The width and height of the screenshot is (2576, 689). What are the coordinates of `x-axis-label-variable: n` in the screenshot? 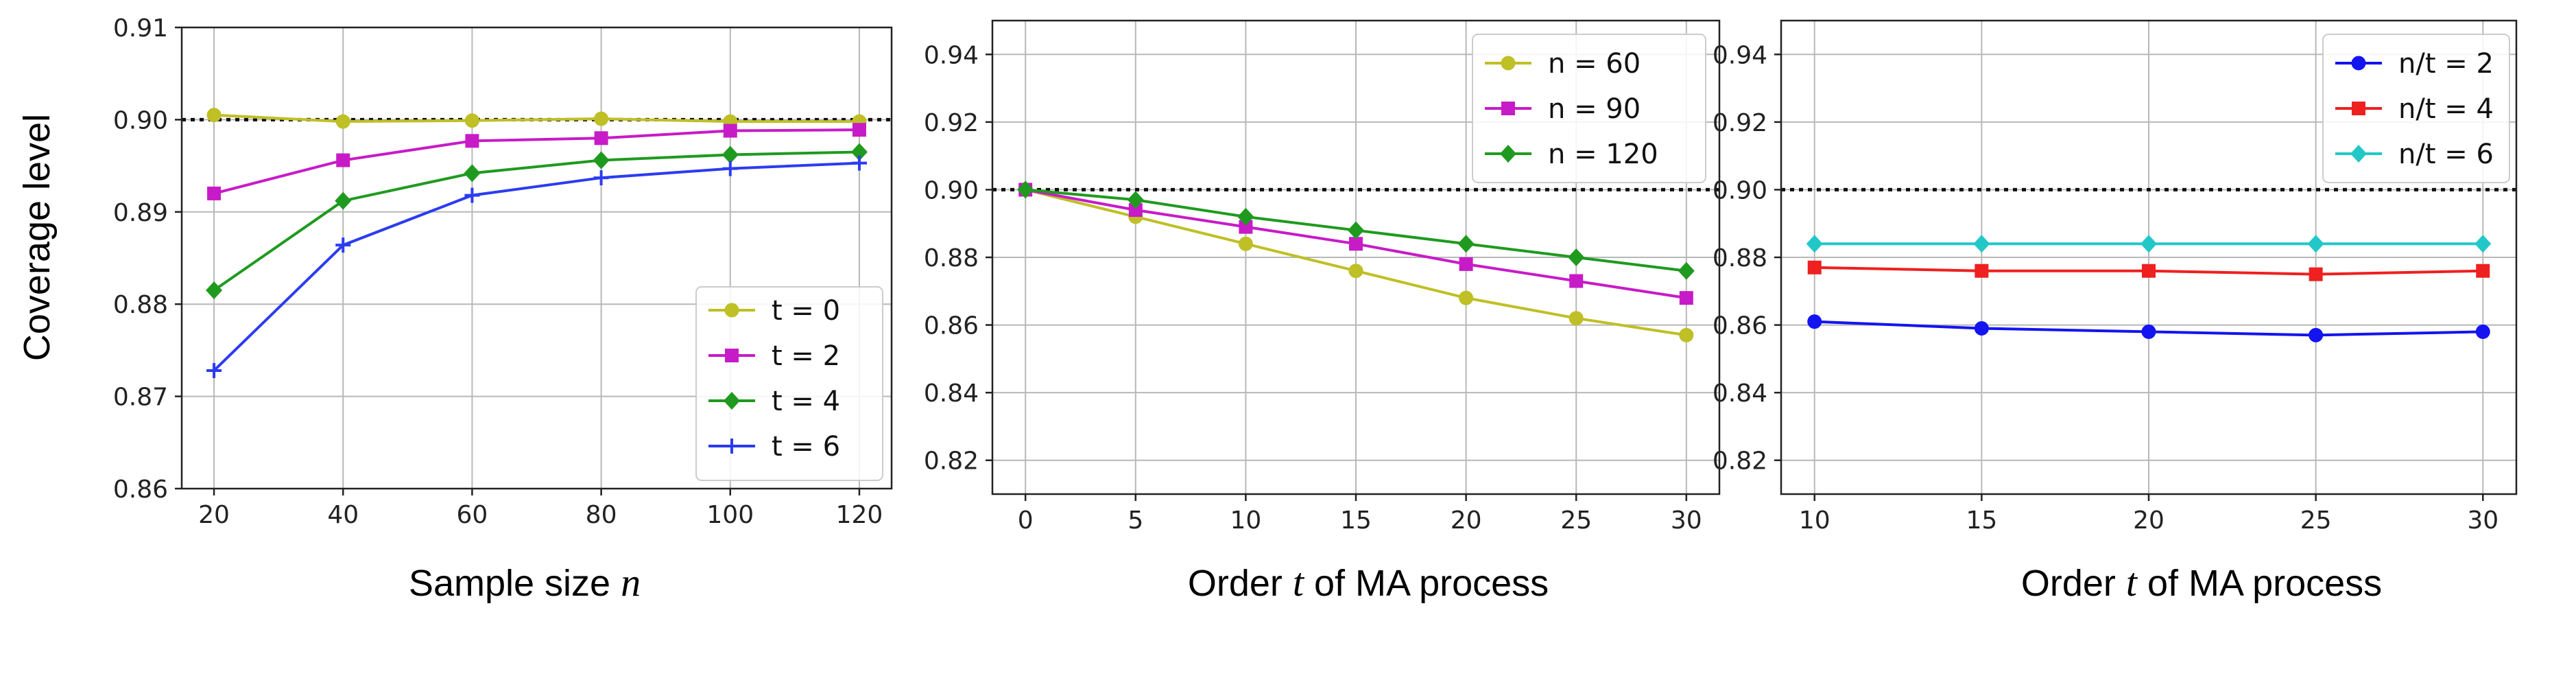 It's located at (631, 582).